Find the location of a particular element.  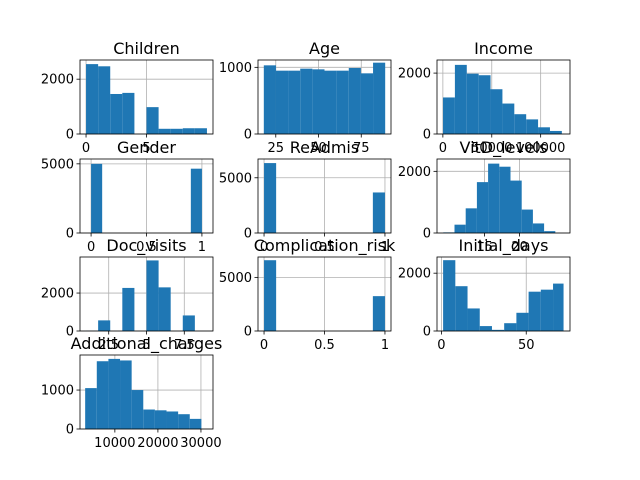

subplot-additional-charges: 10000 20000 30000 0 1000 Additional_charges is located at coordinates (131, 392).